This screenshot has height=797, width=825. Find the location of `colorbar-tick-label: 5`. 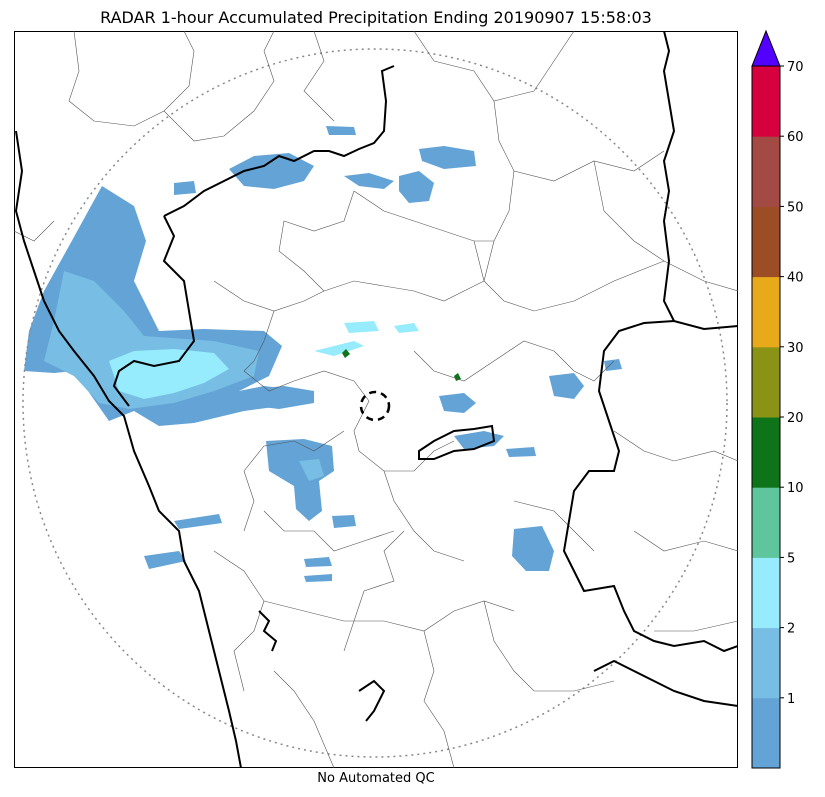

colorbar-tick-label: 5 is located at coordinates (791, 558).